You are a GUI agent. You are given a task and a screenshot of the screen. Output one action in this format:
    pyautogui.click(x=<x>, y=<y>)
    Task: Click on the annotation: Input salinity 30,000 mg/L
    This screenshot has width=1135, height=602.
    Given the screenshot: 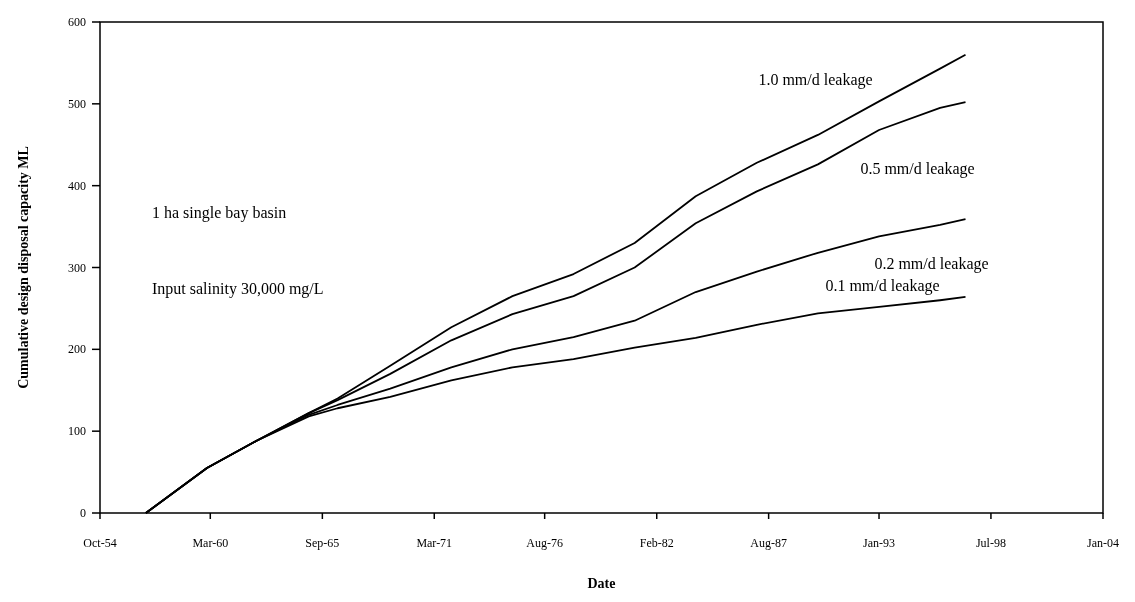 What is the action you would take?
    pyautogui.click(x=238, y=289)
    